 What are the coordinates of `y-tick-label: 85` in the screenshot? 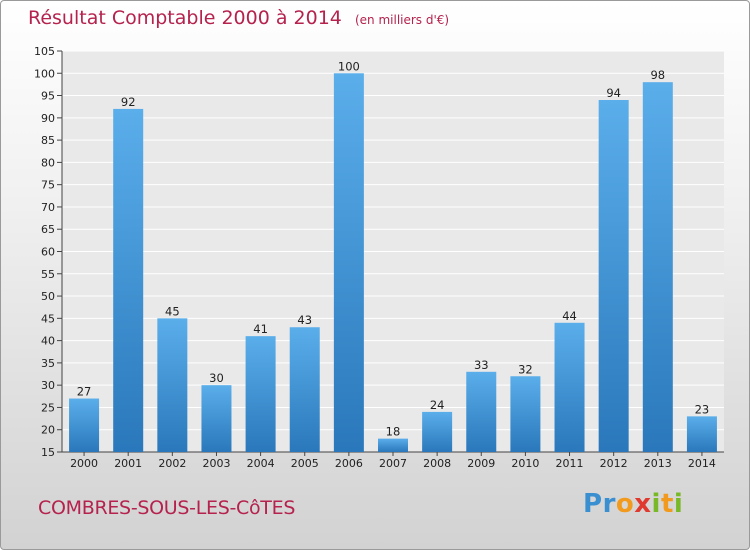 It's located at (48, 140).